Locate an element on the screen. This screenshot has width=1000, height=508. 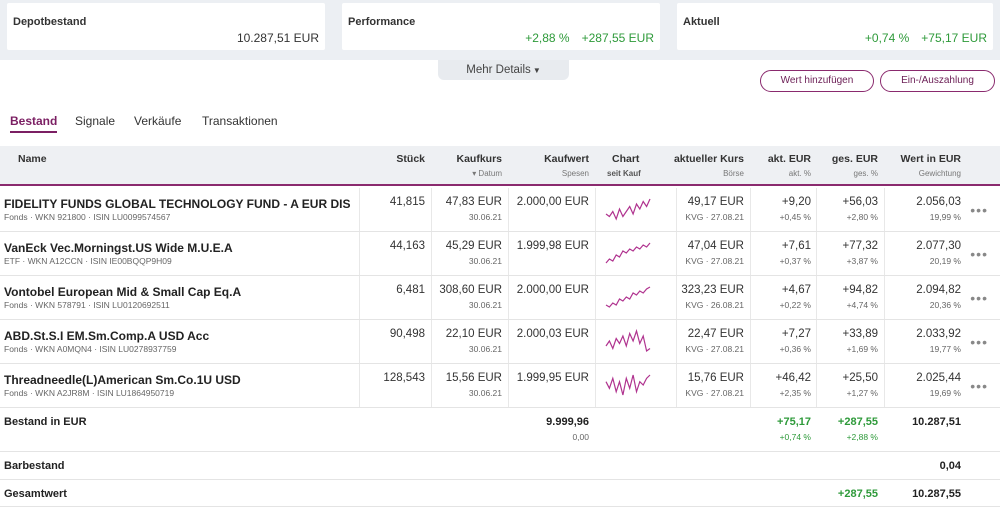
holding-meta: Fonds · WKN 921800 · ISIN LU0099574567 is located at coordinates (87, 217).